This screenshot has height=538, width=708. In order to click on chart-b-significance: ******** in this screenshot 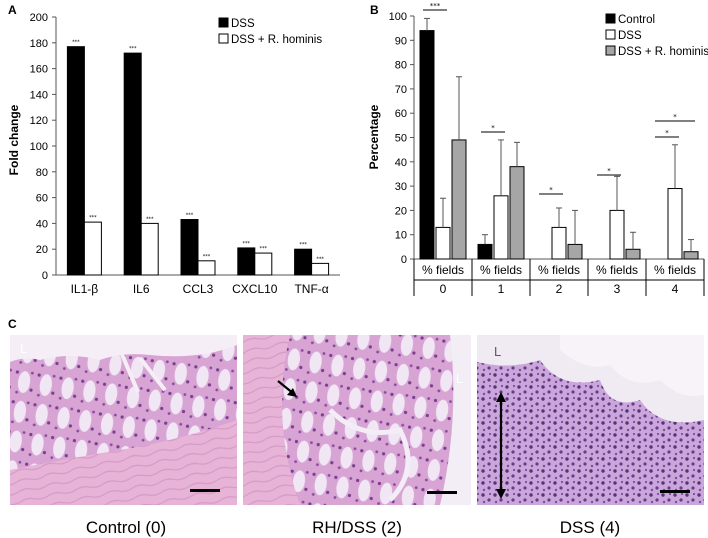, I will do `click(559, 98)`.